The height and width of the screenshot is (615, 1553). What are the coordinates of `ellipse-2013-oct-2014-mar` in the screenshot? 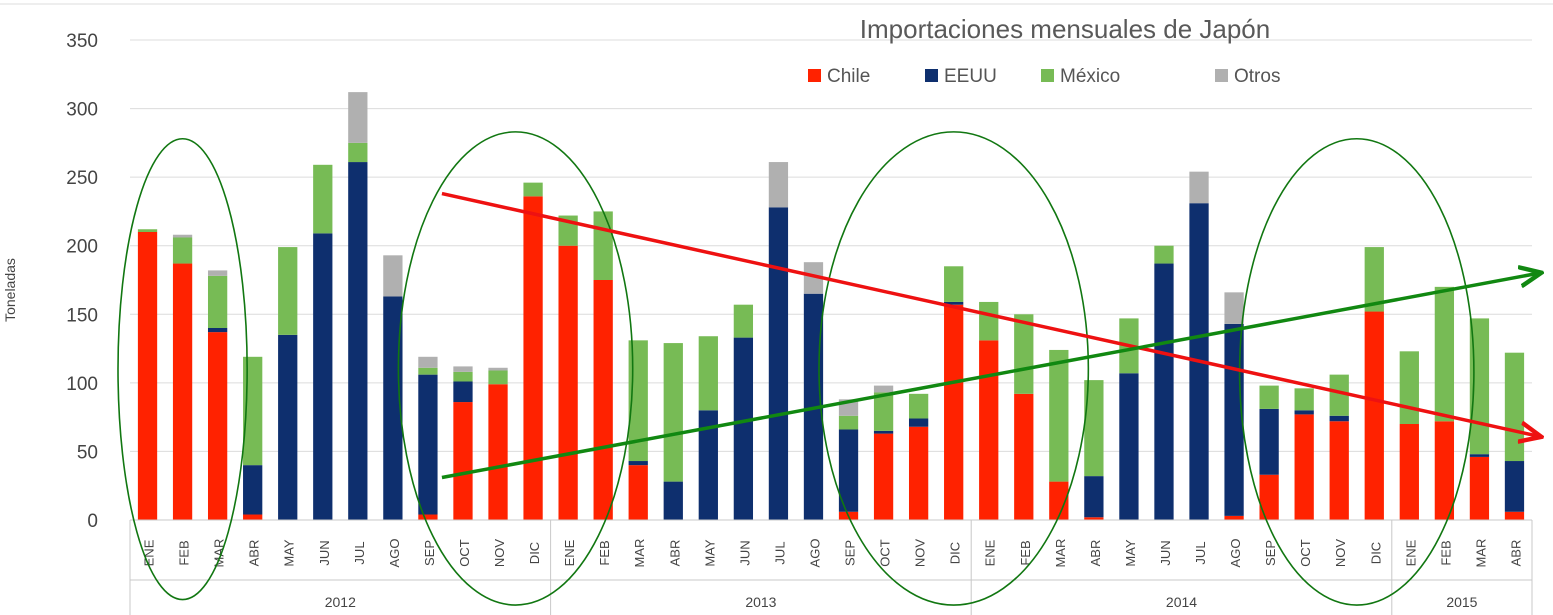 It's located at (954, 368).